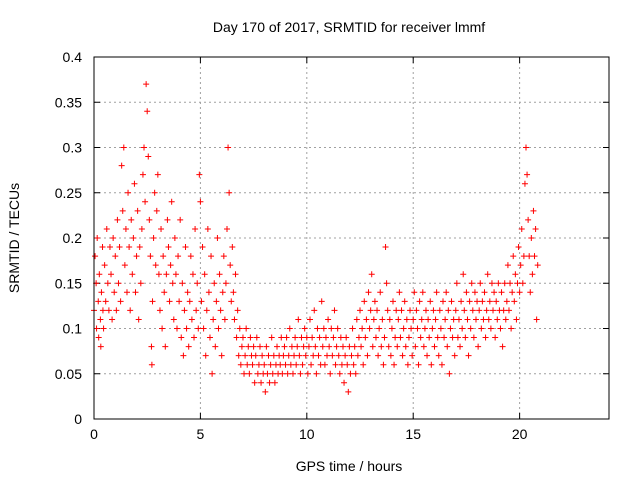  I want to click on x-tick-label: 20, so click(520, 434).